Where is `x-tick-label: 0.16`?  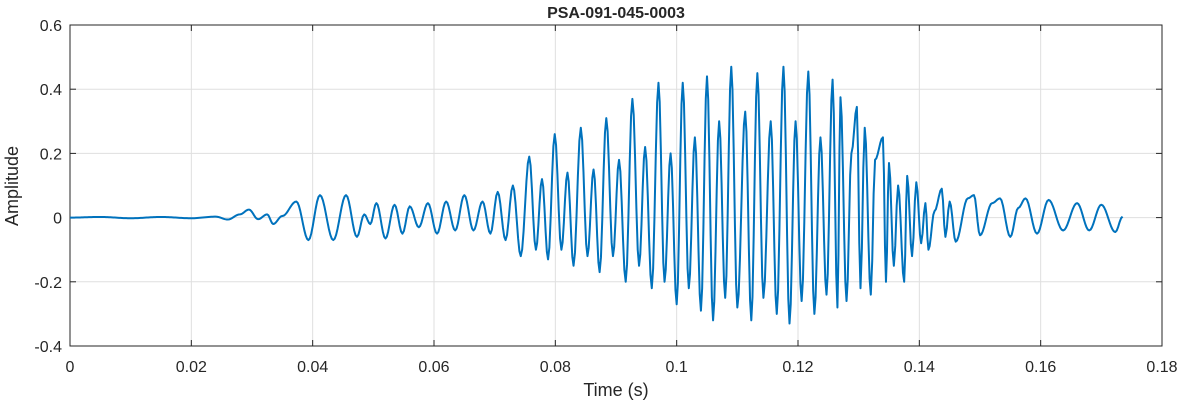 x-tick-label: 0.16 is located at coordinates (1040, 367).